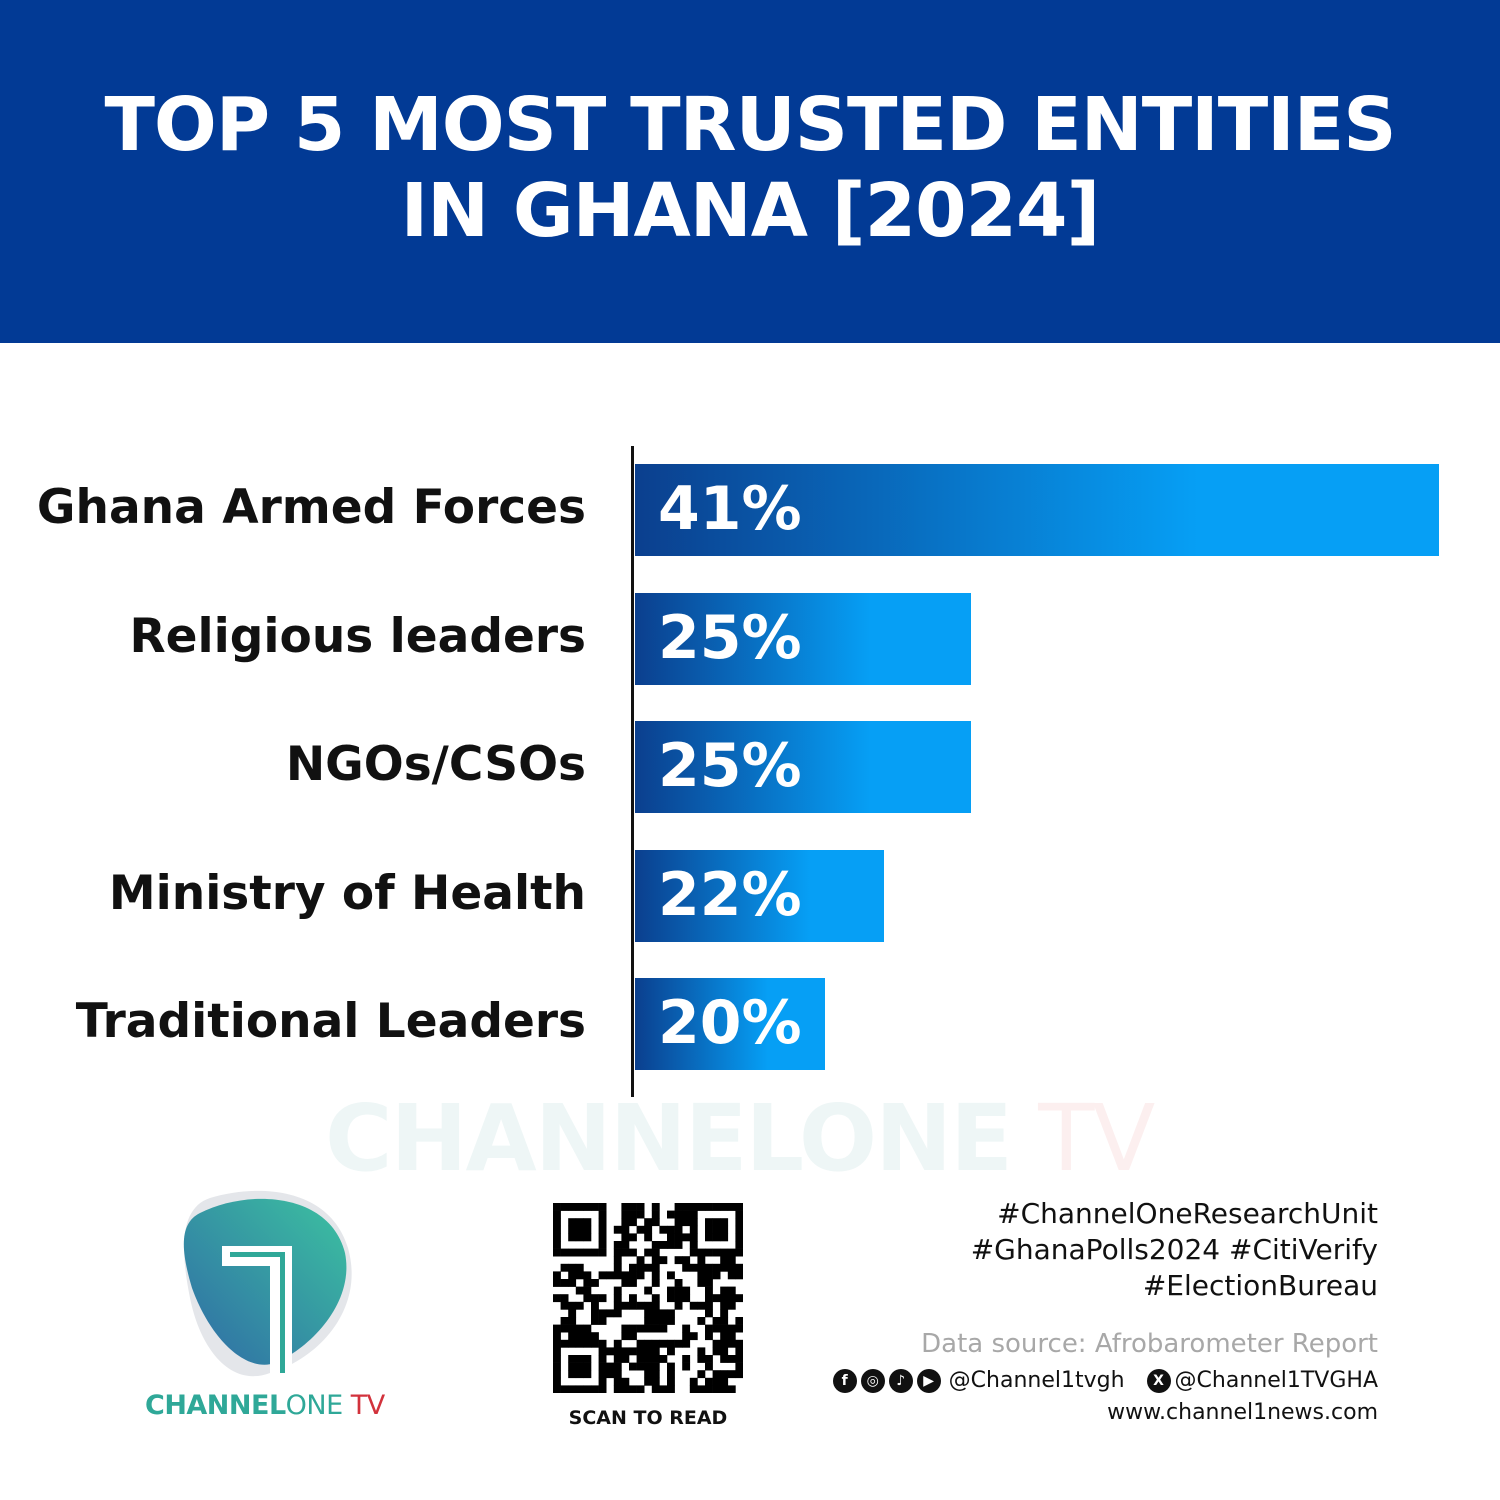 The height and width of the screenshot is (1500, 1500). What do you see at coordinates (730, 894) in the screenshot?
I see `value-label: 22%` at bounding box center [730, 894].